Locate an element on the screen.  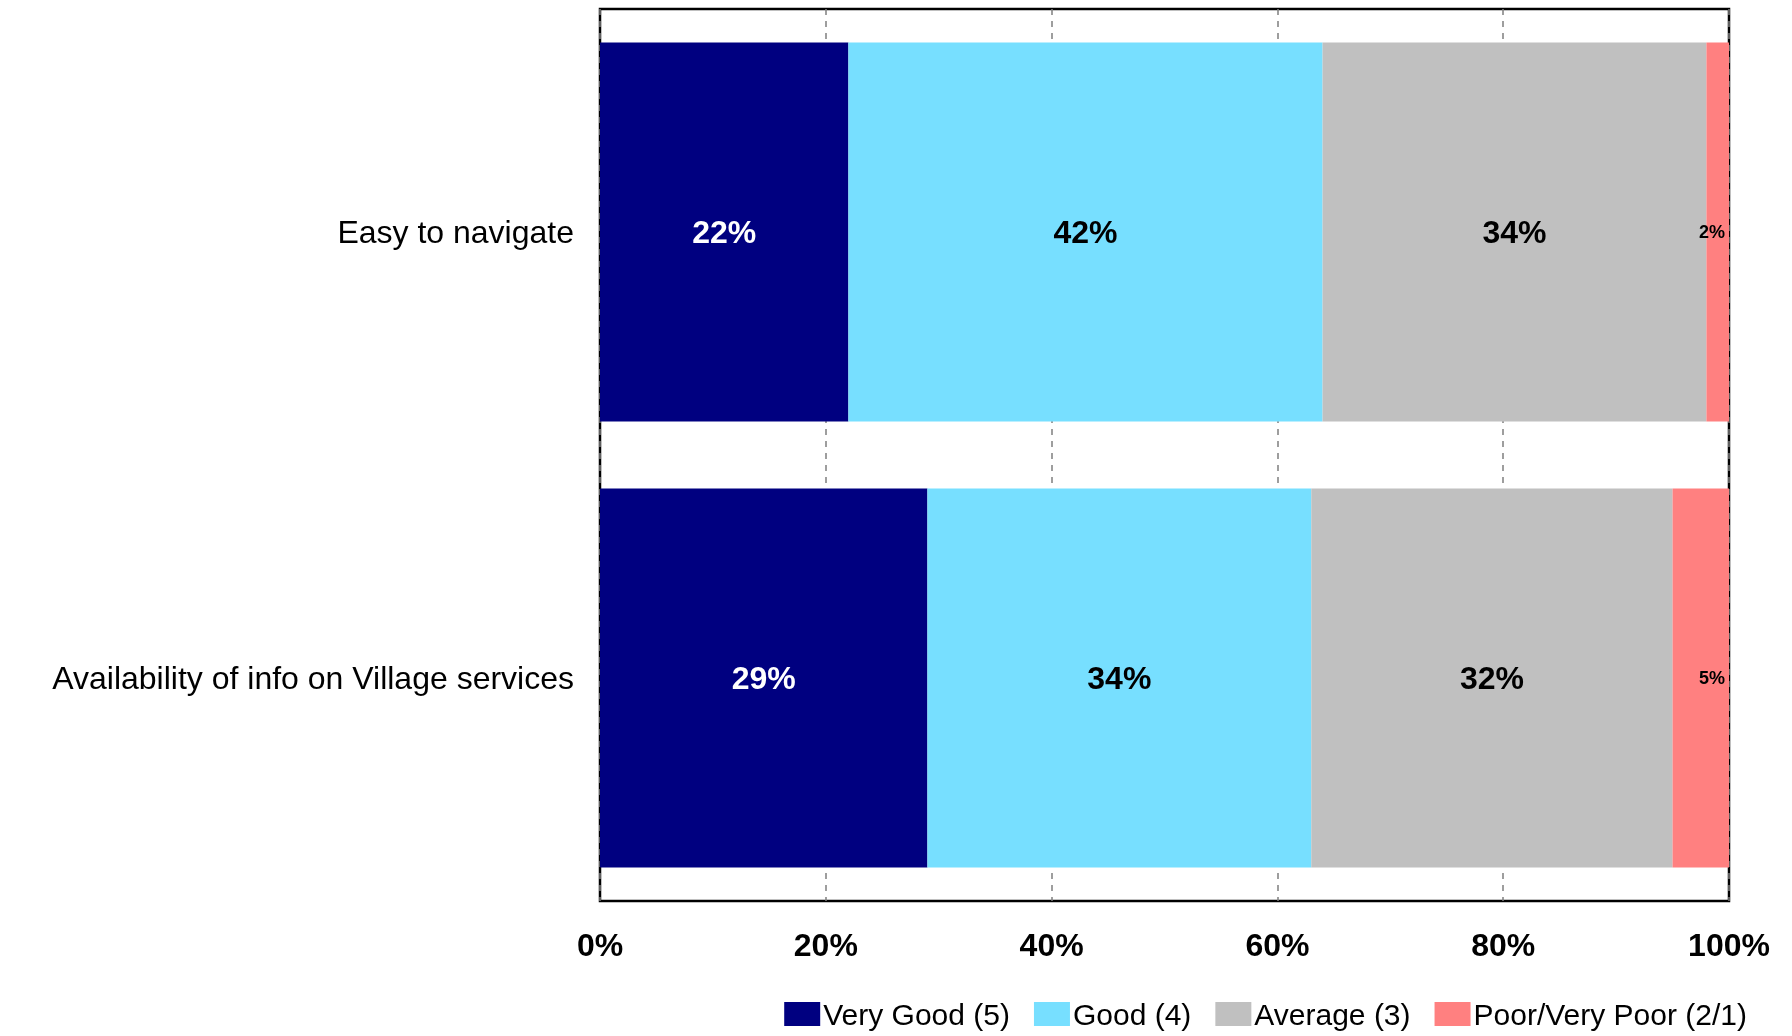
x-tick-label: 60% is located at coordinates (1277, 945).